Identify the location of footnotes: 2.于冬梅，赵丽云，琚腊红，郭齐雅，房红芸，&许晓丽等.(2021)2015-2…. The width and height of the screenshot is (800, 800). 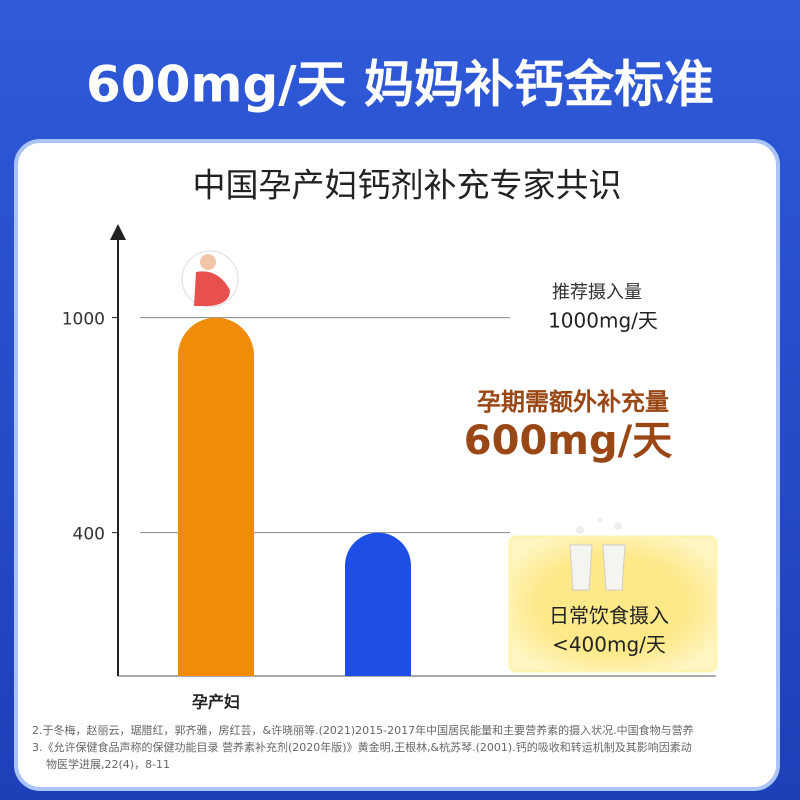
(363, 747).